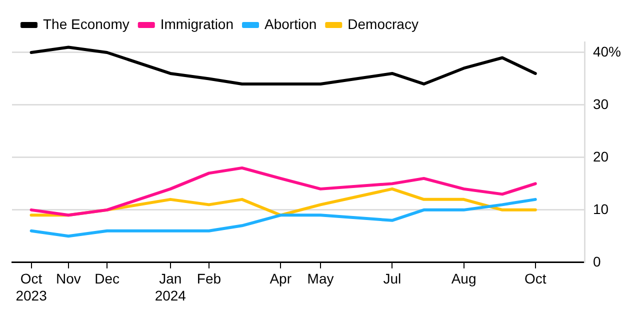 The image size is (643, 326). I want to click on y-tick-label: 40%, so click(607, 51).